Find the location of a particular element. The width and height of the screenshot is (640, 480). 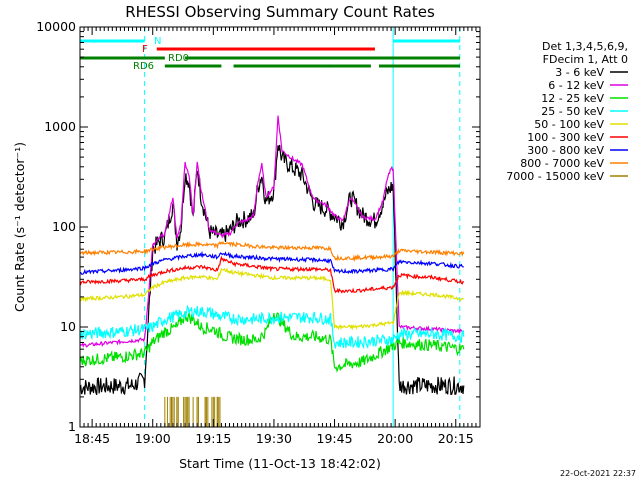

y-tick-label: 1000 is located at coordinates (60, 126).